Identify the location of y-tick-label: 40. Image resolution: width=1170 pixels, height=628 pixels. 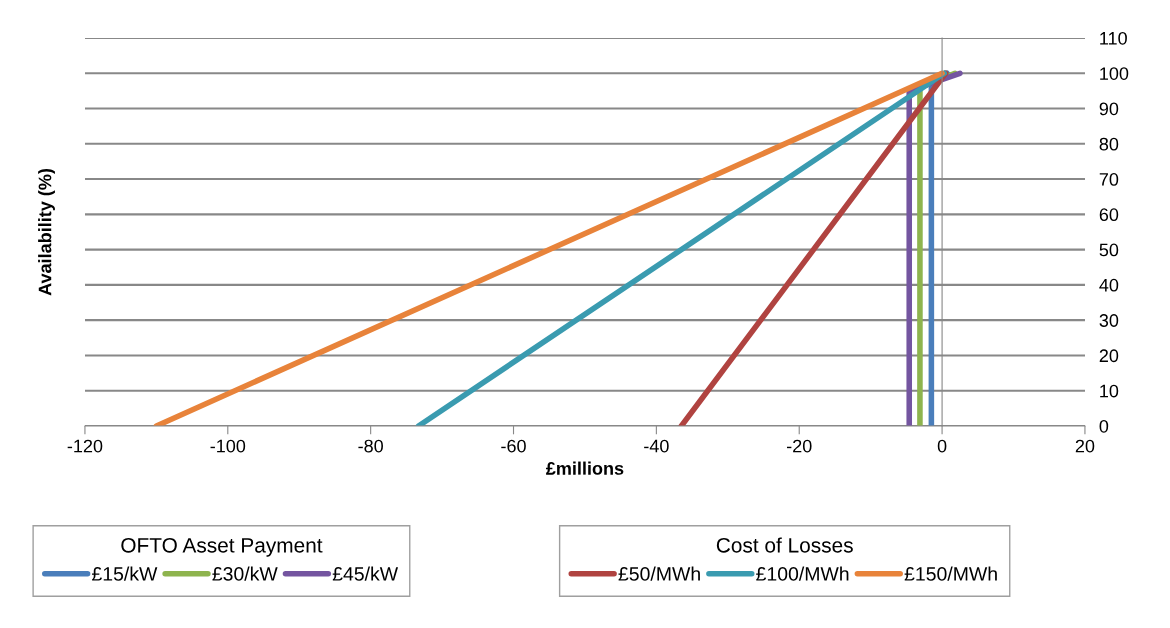
(1109, 285).